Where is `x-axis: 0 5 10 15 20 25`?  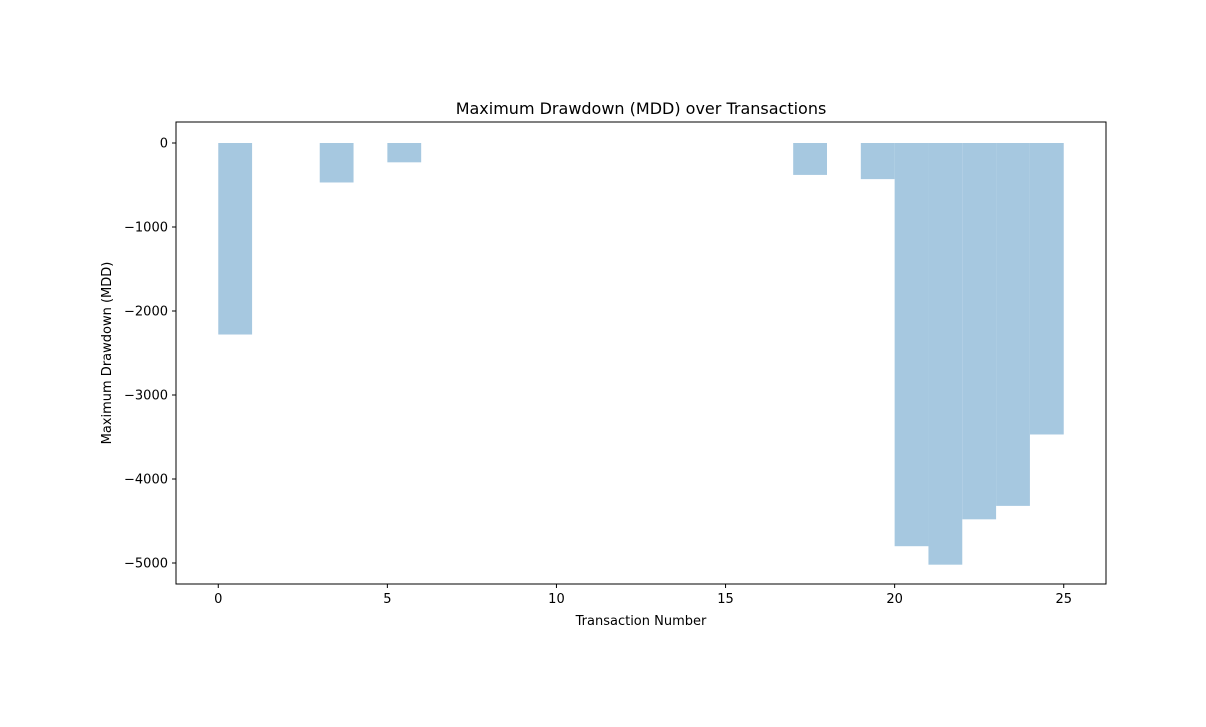
x-axis: 0 5 10 15 20 25 is located at coordinates (643, 595).